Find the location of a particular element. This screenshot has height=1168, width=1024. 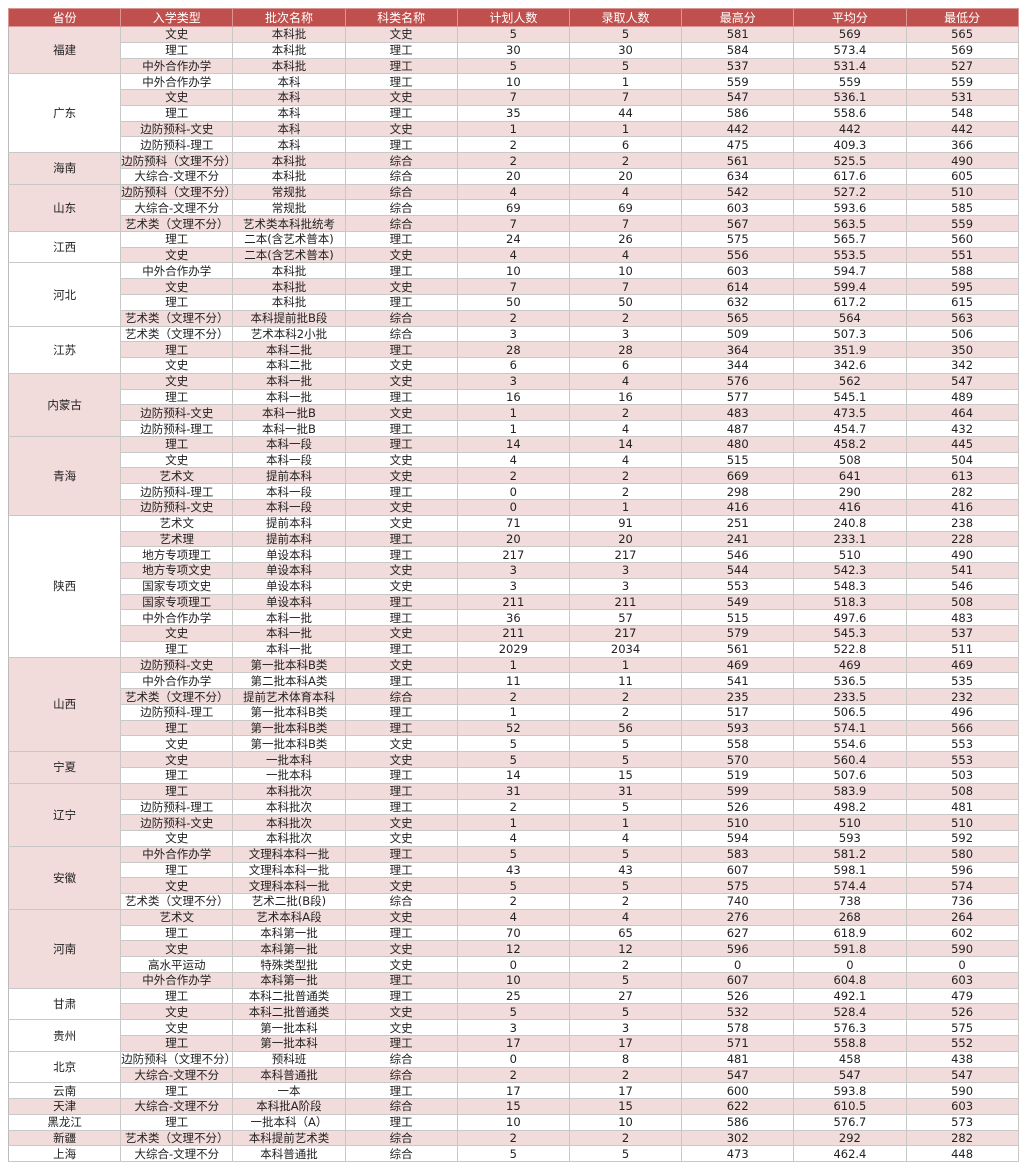

max-score-cell: 594 is located at coordinates (738, 838).